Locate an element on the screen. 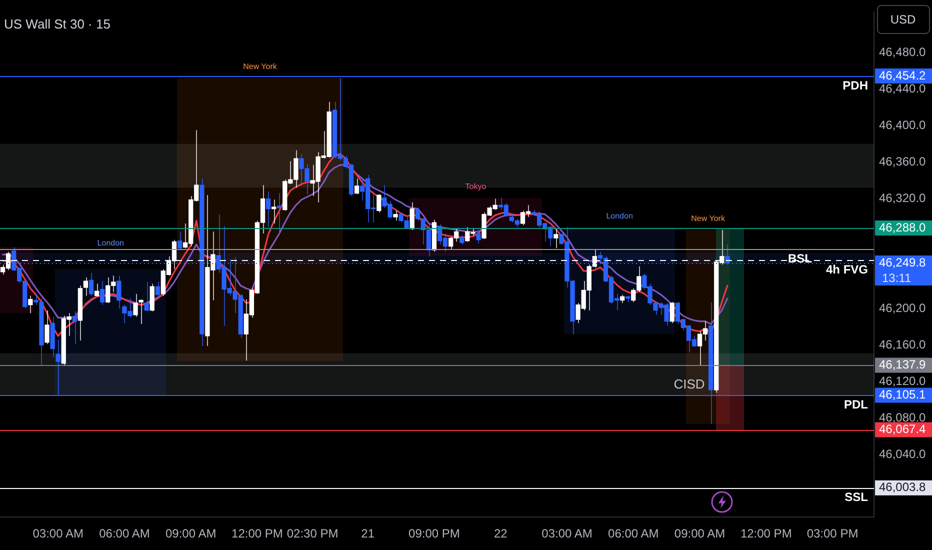  y-tick-label: 46,480.0 is located at coordinates (902, 51).